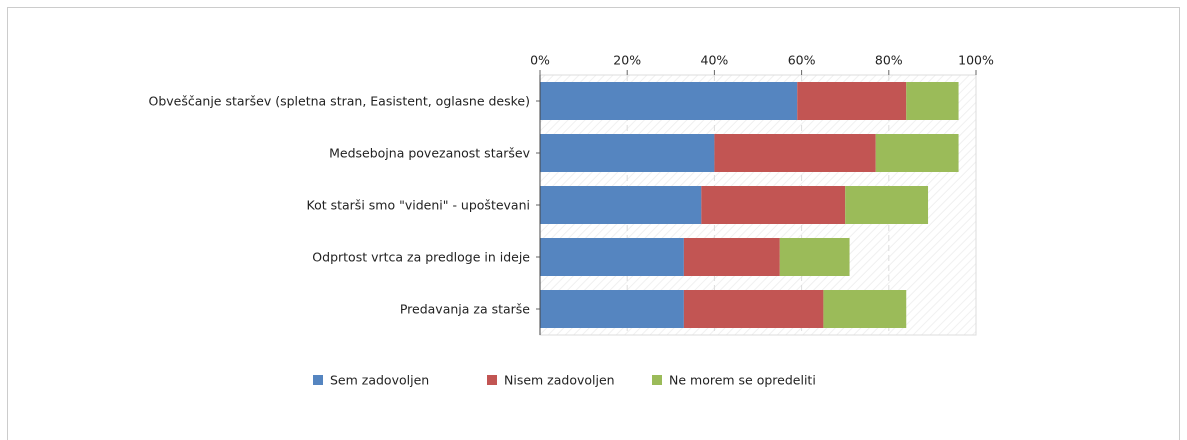 Image resolution: width=1187 pixels, height=440 pixels. Describe the element at coordinates (802, 60) in the screenshot. I see `x-tick-label: 60%` at that location.